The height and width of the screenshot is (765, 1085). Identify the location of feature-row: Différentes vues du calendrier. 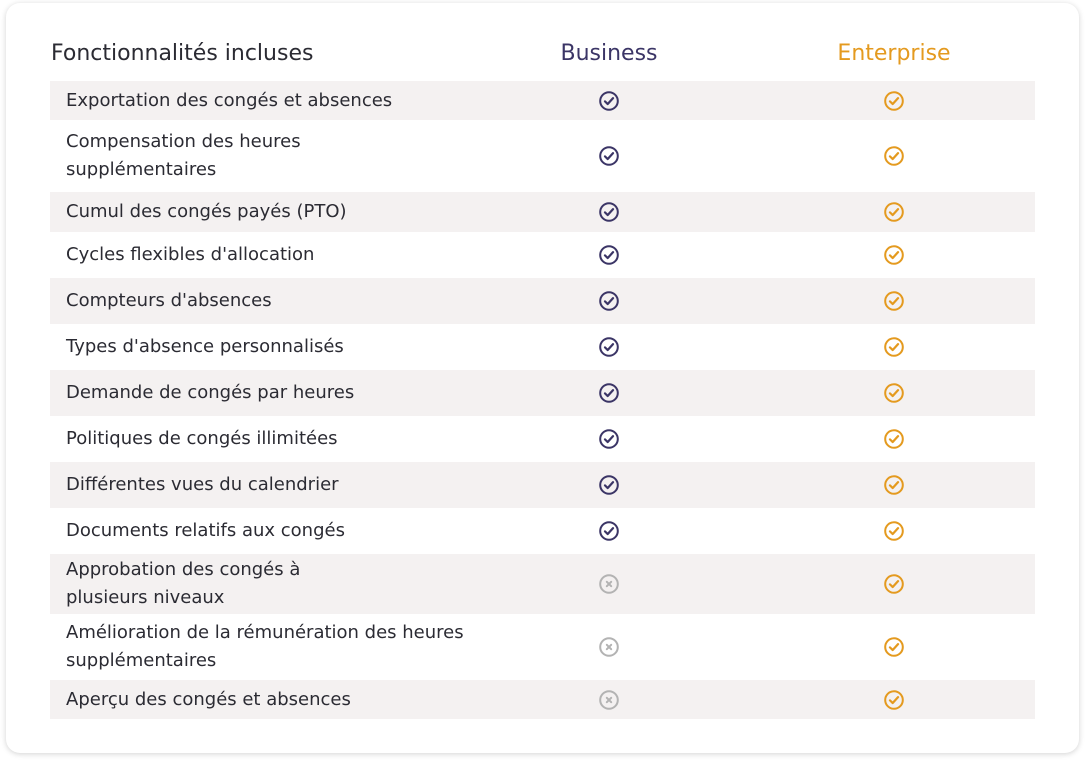
(542, 485).